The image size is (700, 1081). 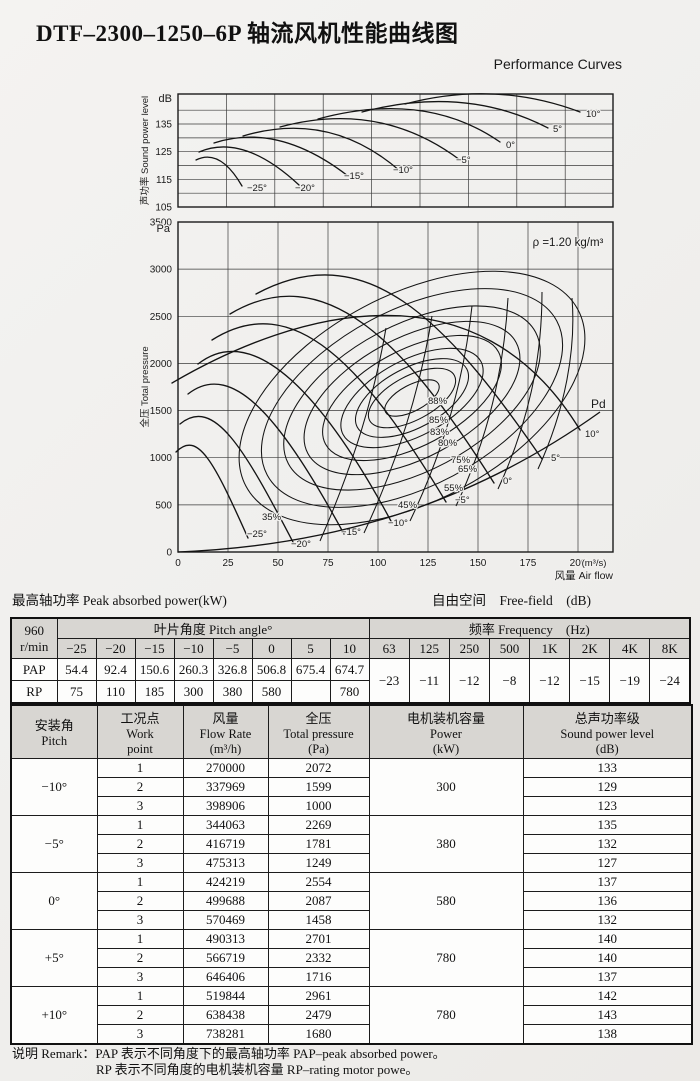 What do you see at coordinates (509, 681) in the screenshot?
I see `correction-value: −8` at bounding box center [509, 681].